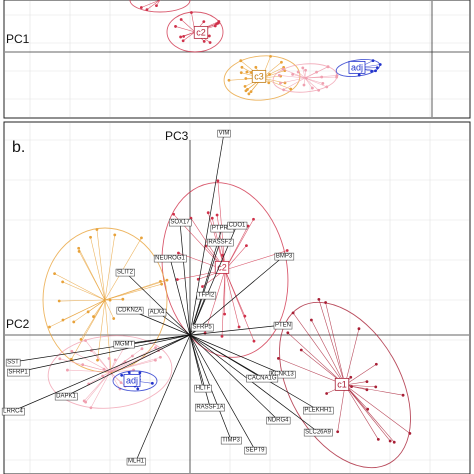 The width and height of the screenshot is (474, 474). I want to click on gene-label: HLTF, so click(203, 389).